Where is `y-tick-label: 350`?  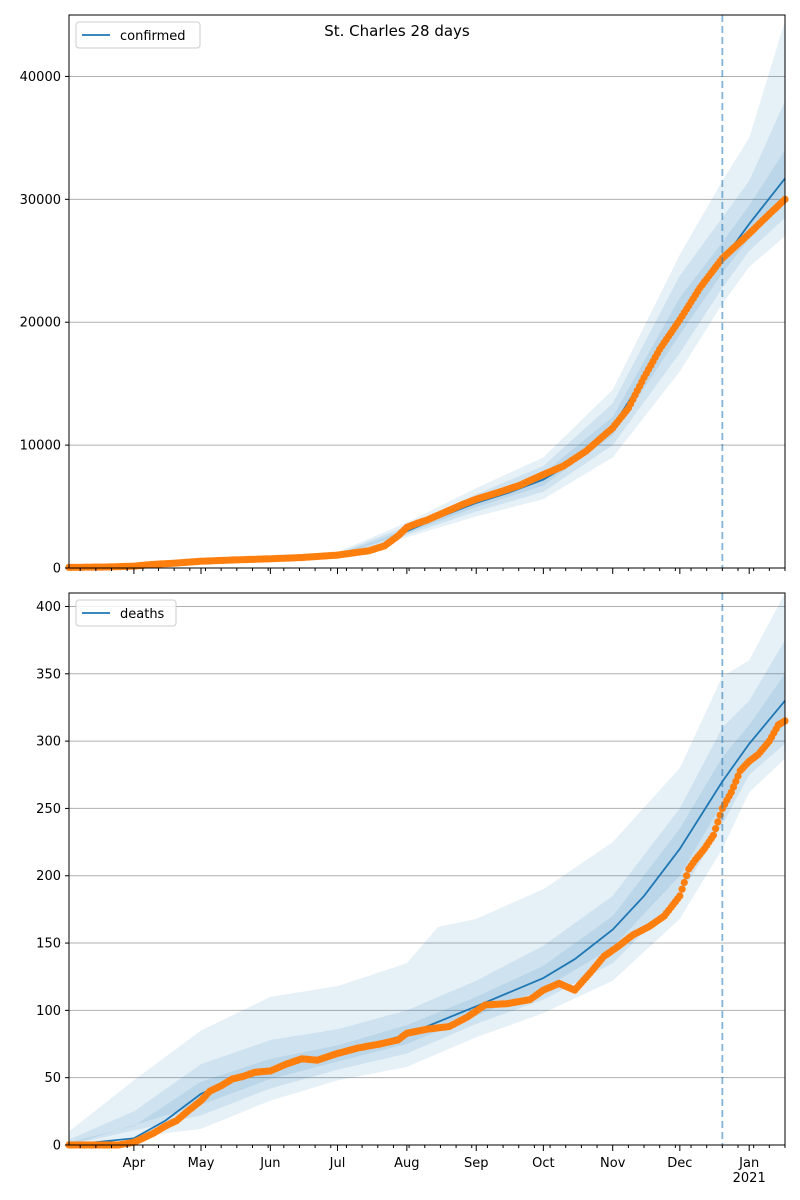
y-tick-label: 350 is located at coordinates (48, 674).